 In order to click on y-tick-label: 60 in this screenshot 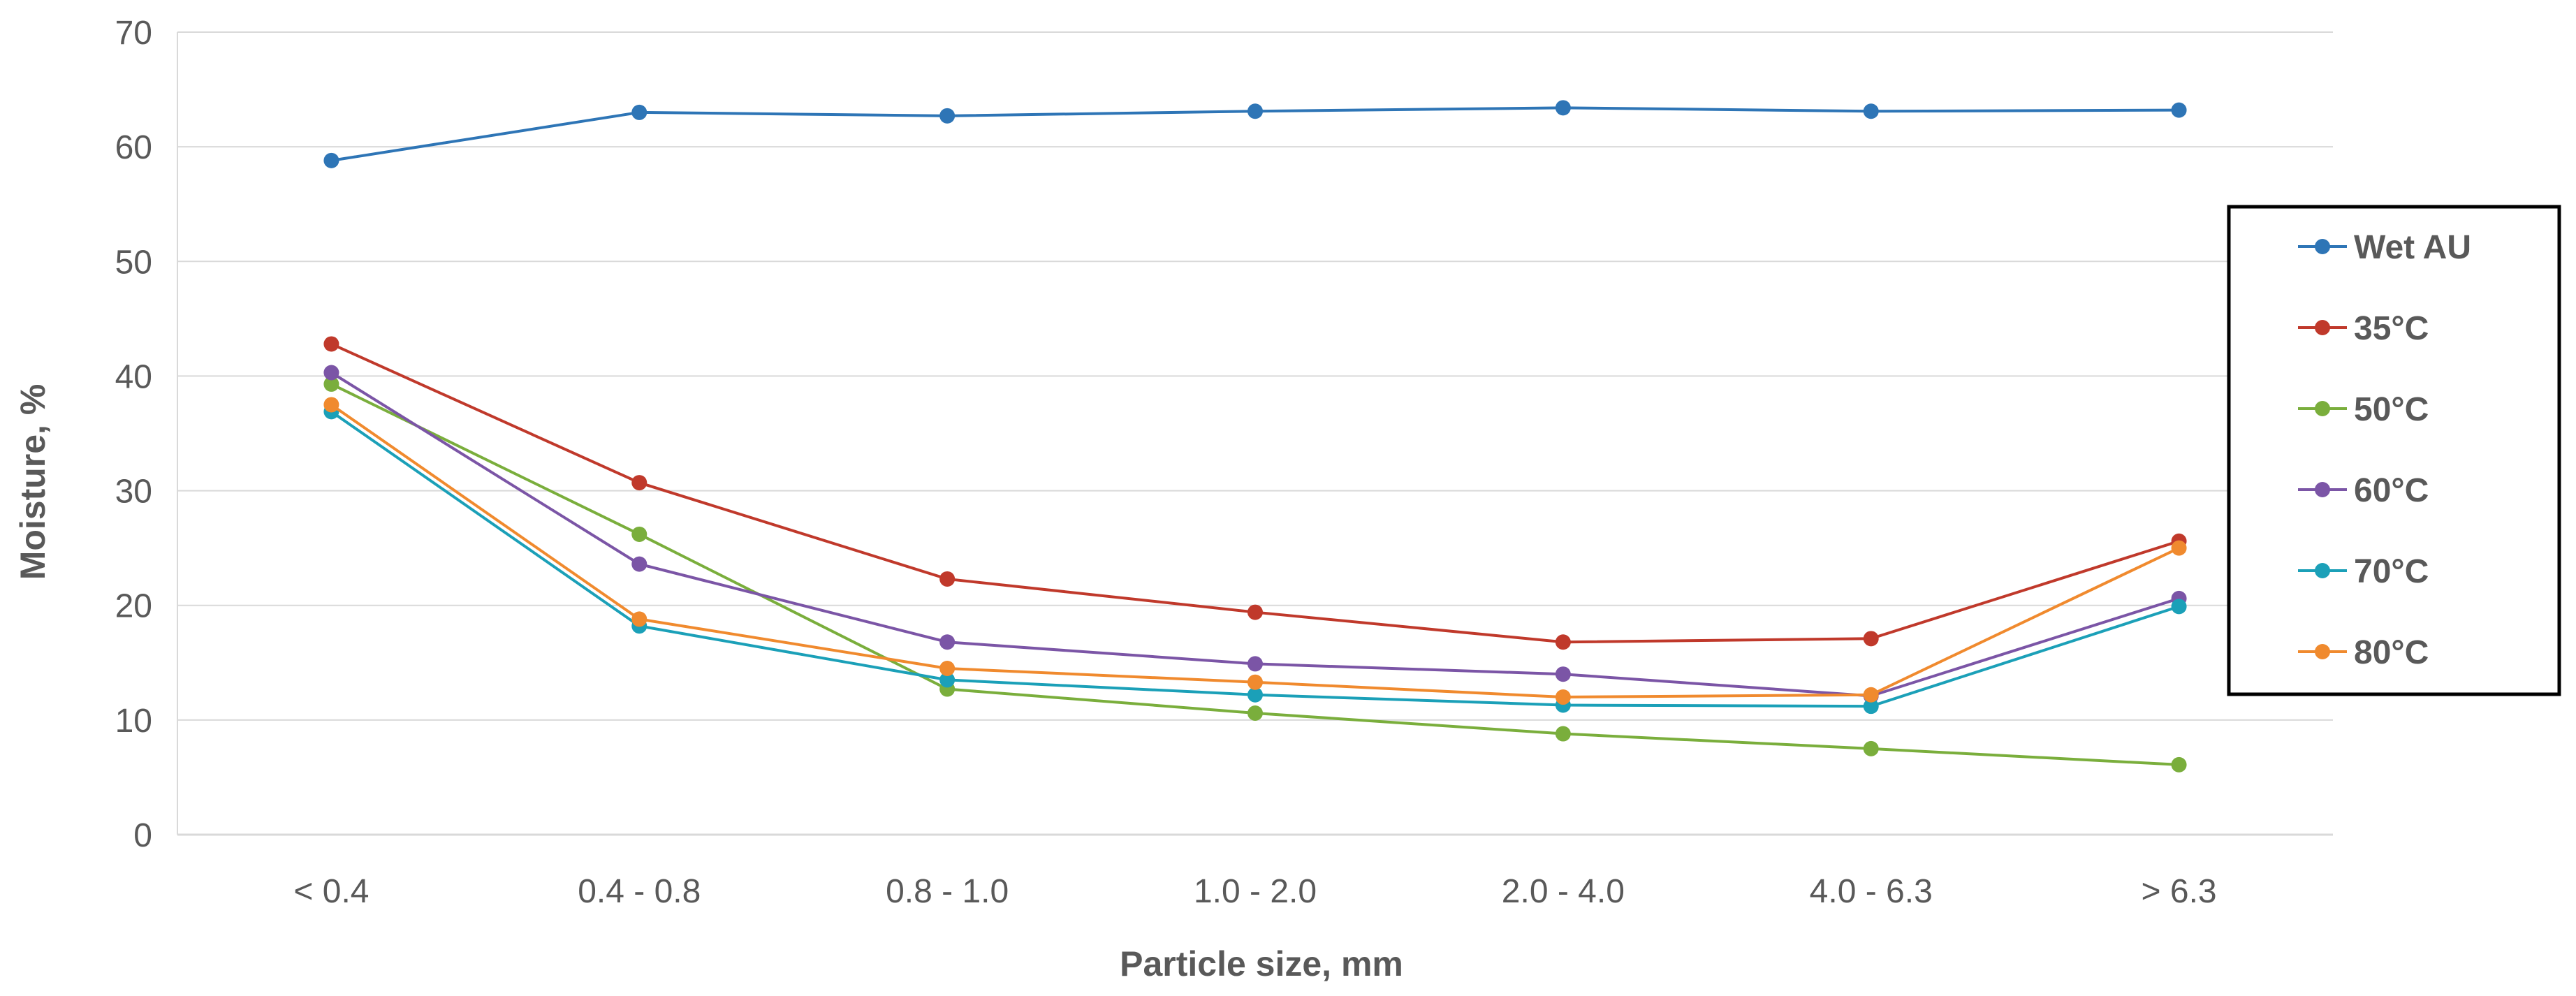, I will do `click(133, 147)`.